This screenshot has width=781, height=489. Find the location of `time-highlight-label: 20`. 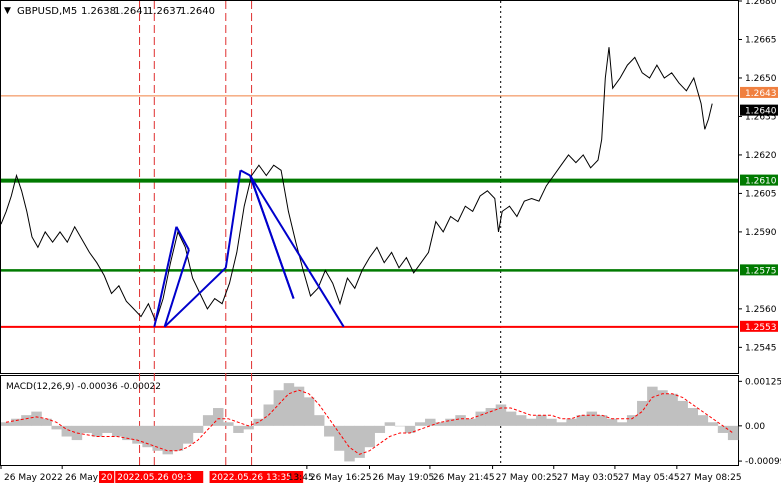

time-highlight-label: 20 is located at coordinates (107, 478).